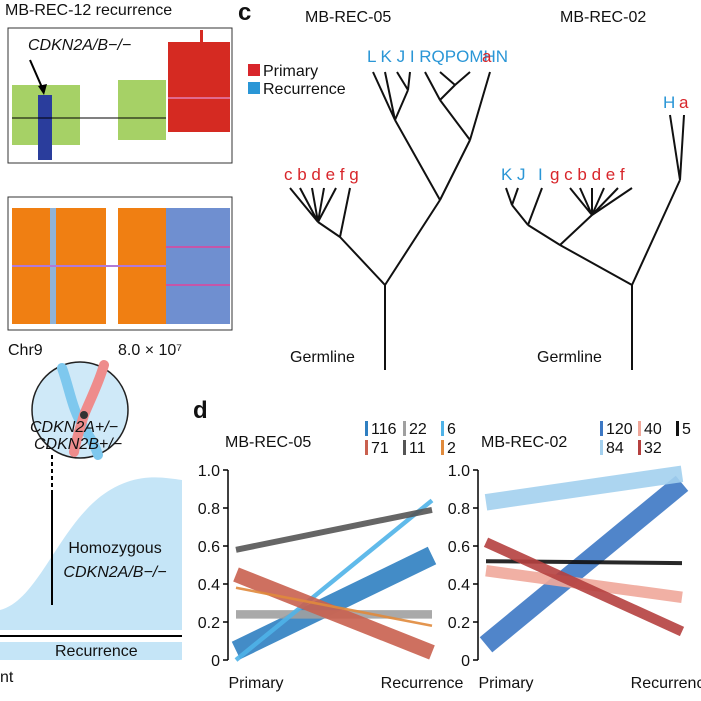 The height and width of the screenshot is (701, 701). Describe the element at coordinates (42, 89) in the screenshot. I see `arrow-head` at that location.